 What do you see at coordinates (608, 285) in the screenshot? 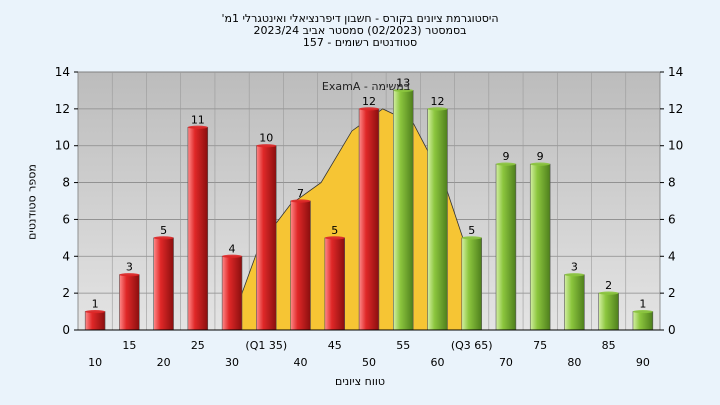
I see `bar-value-label: 2` at bounding box center [608, 285].